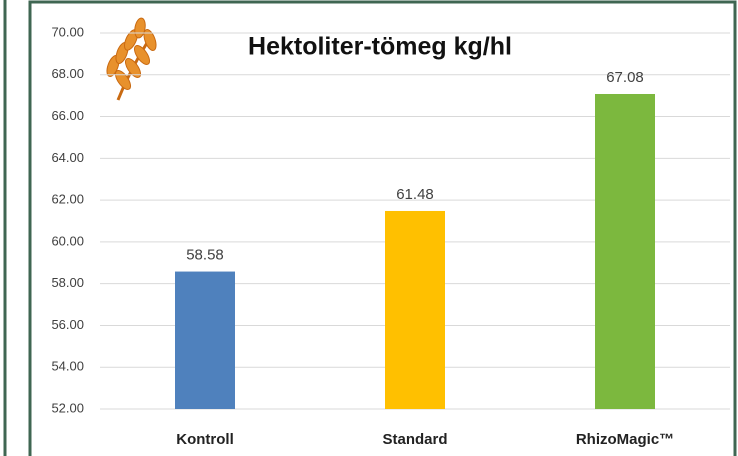 This screenshot has width=738, height=456. I want to click on x-tick-label: Standard, so click(414, 439).